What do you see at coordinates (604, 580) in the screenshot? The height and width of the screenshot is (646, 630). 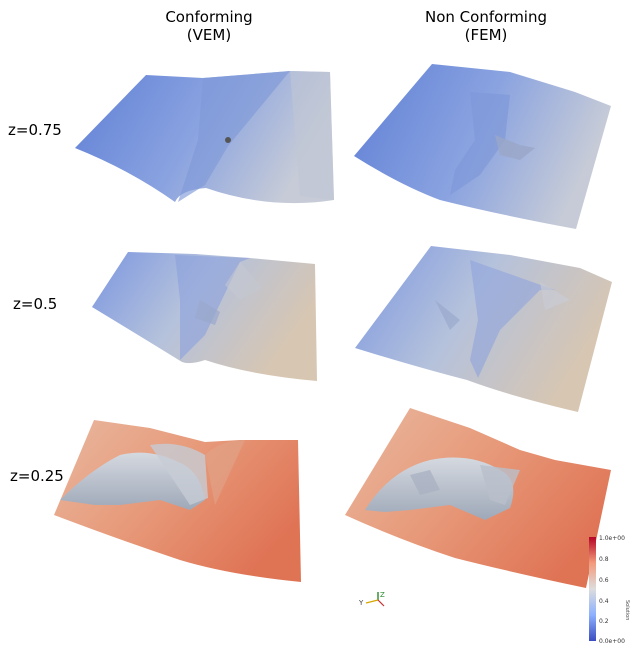 I see `colorbar-tick-0.6: 0.6` at bounding box center [604, 580].